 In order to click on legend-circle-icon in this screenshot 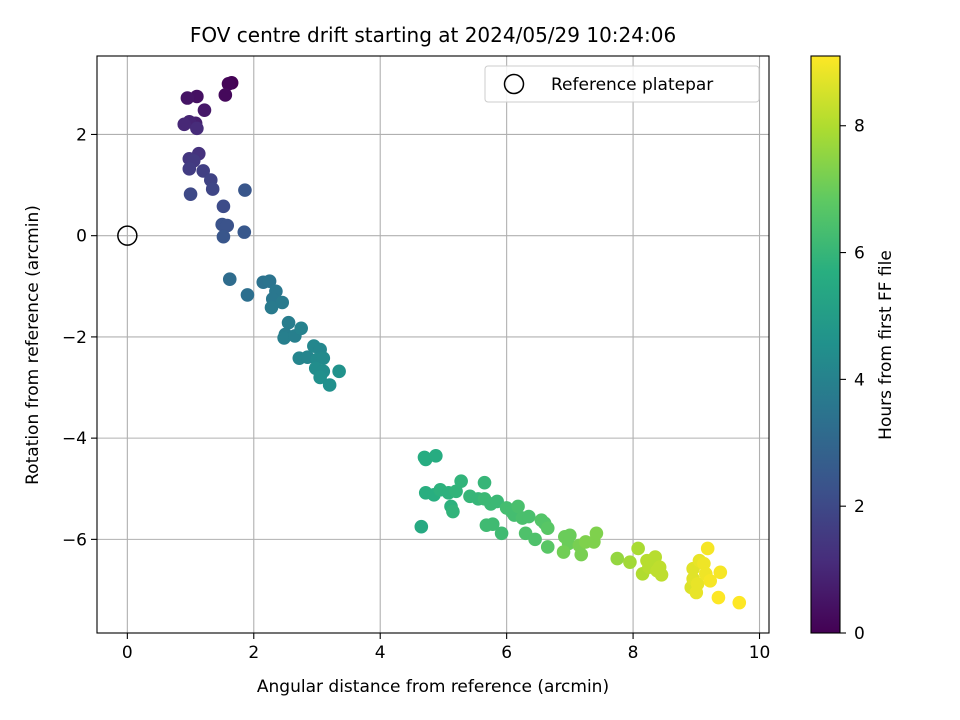, I will do `click(514, 84)`.